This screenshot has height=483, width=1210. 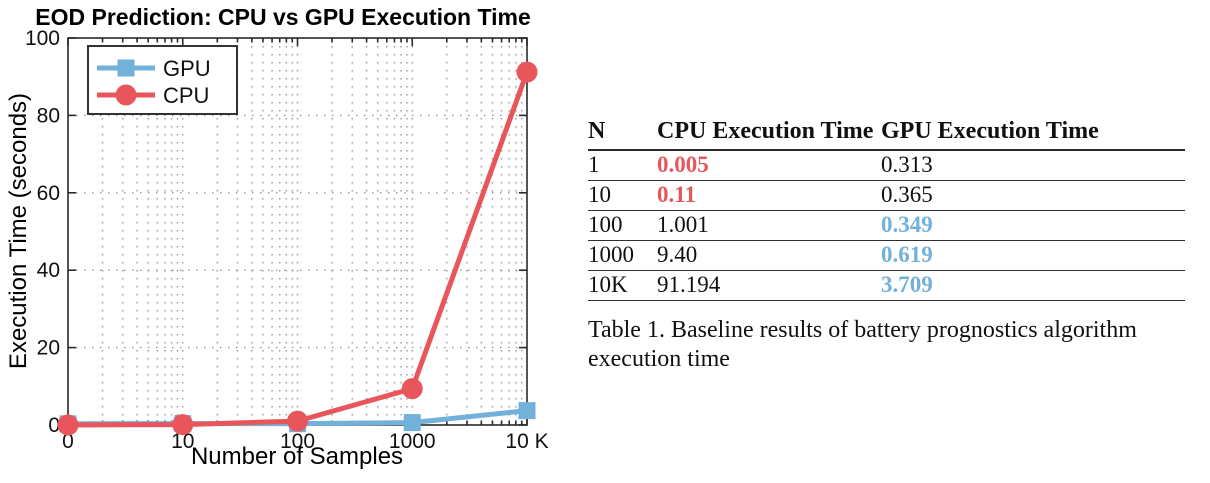 I want to click on table-row: 10 0.11 0.365, so click(x=886, y=195).